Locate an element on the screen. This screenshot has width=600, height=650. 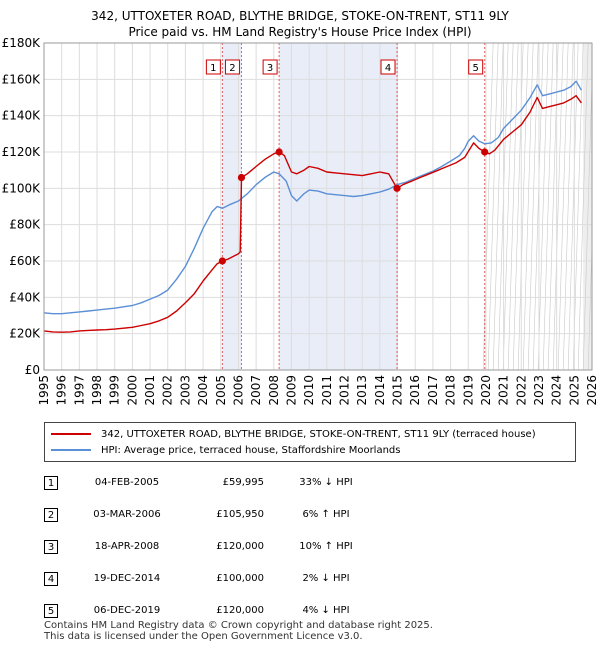
table-row: 5 06-DEC-2019 £120,000 4% ↓ HPI is located at coordinates (234, 612).